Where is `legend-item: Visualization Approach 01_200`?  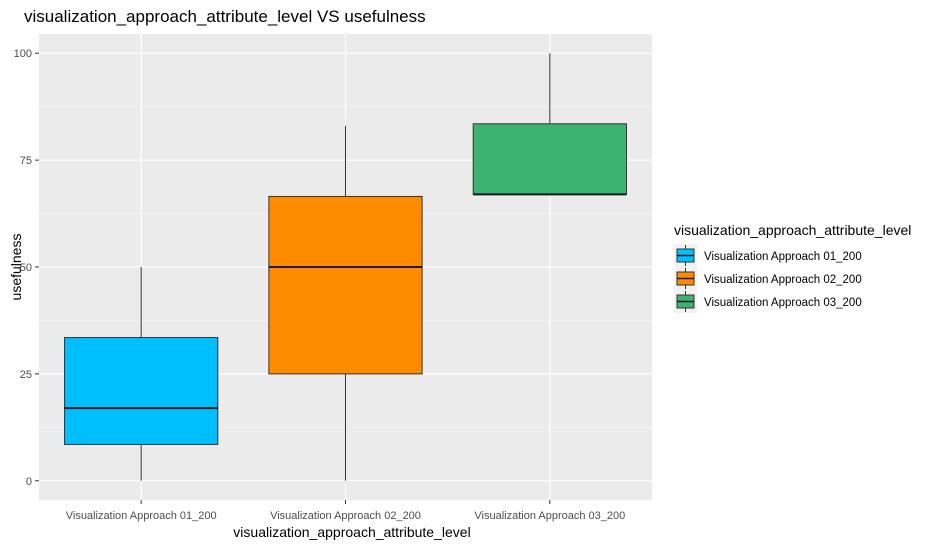 legend-item: Visualization Approach 01_200 is located at coordinates (768, 255).